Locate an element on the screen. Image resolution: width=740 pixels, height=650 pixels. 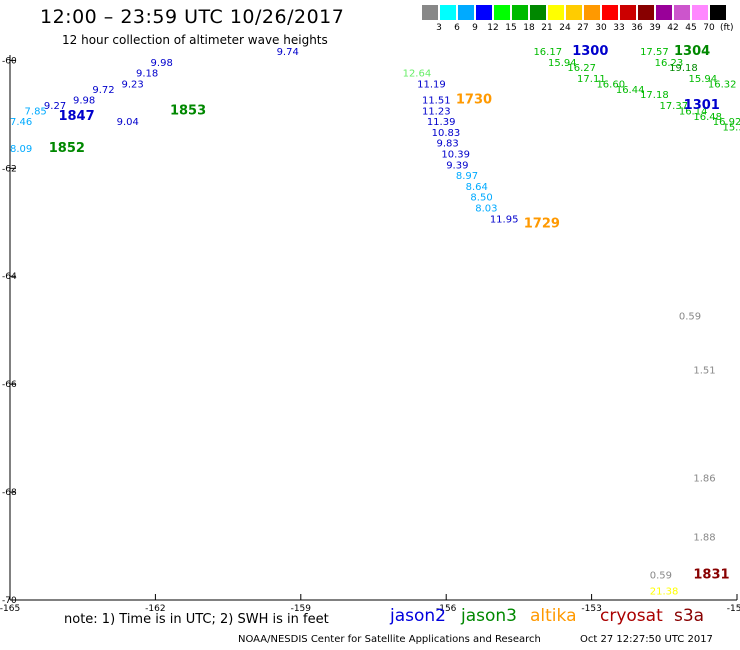
wave-height-value: 11.19 is located at coordinates (431, 84).